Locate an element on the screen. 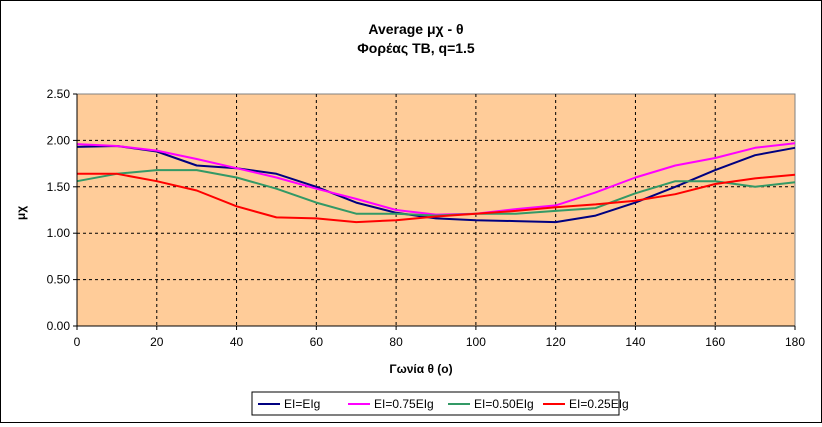 Image resolution: width=822 pixels, height=427 pixels. chart-title: Average μχ - θ is located at coordinates (415, 29).